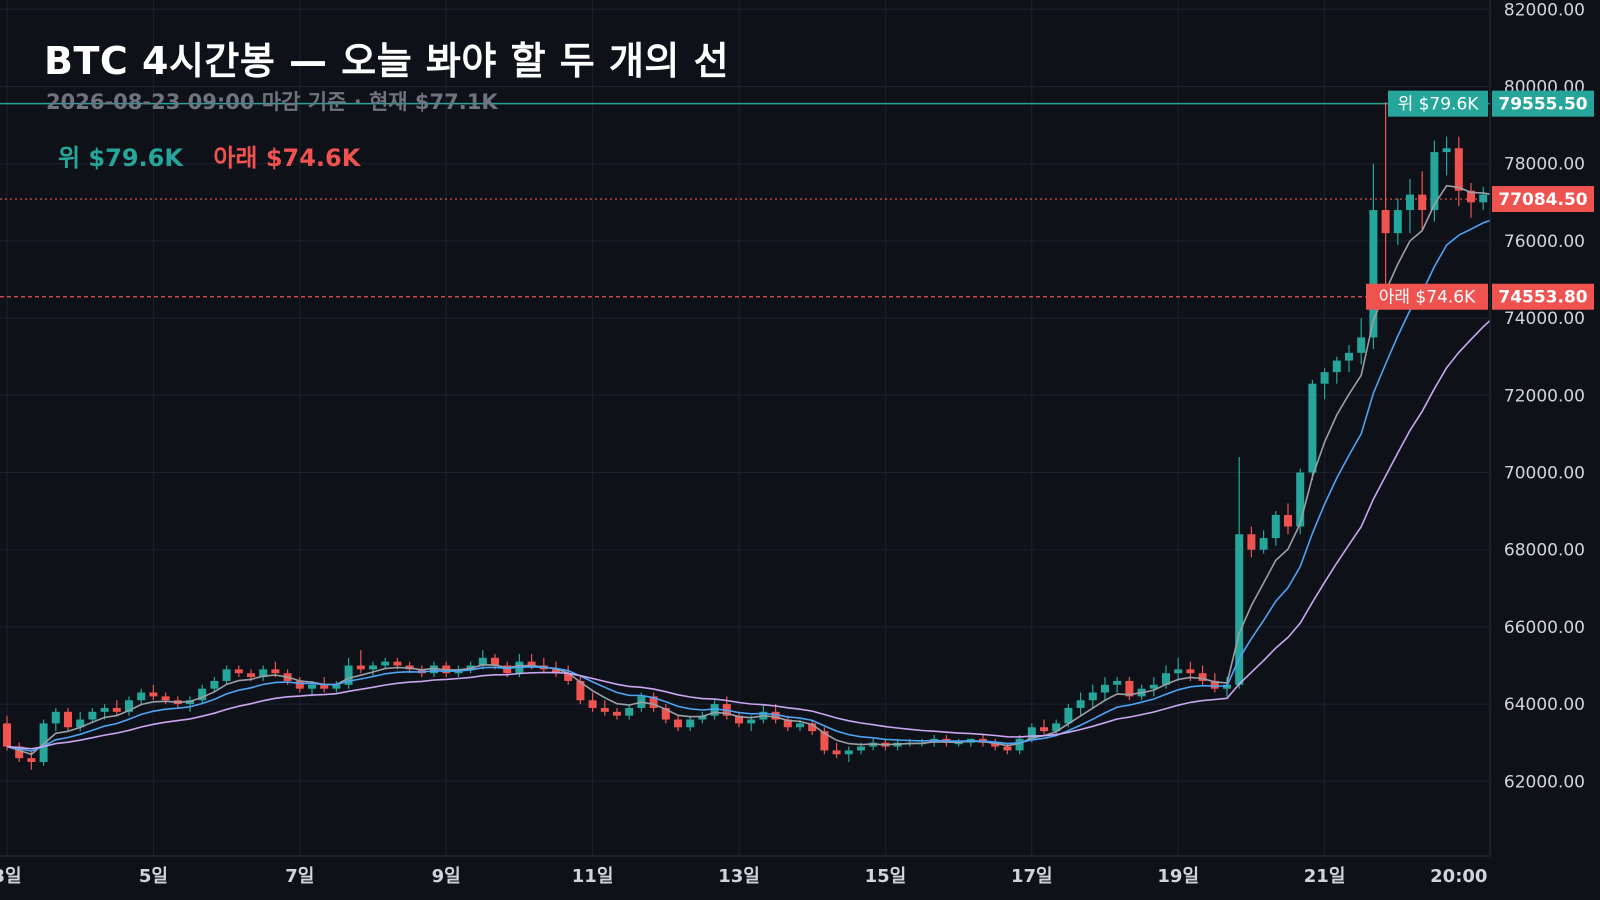  I want to click on time-axis: 3일 5일 7일 9일 11일 13일 15일 17일 19일 21일 20:00, so click(743, 876).